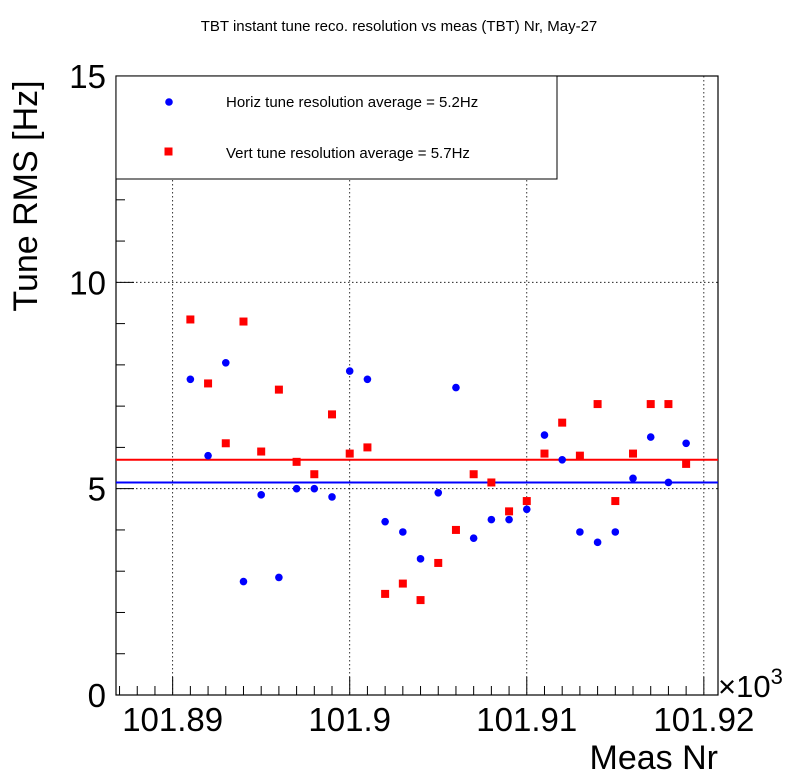 Image resolution: width=798 pixels, height=774 pixels. I want to click on x-tick-label: 101.9, so click(349, 719).